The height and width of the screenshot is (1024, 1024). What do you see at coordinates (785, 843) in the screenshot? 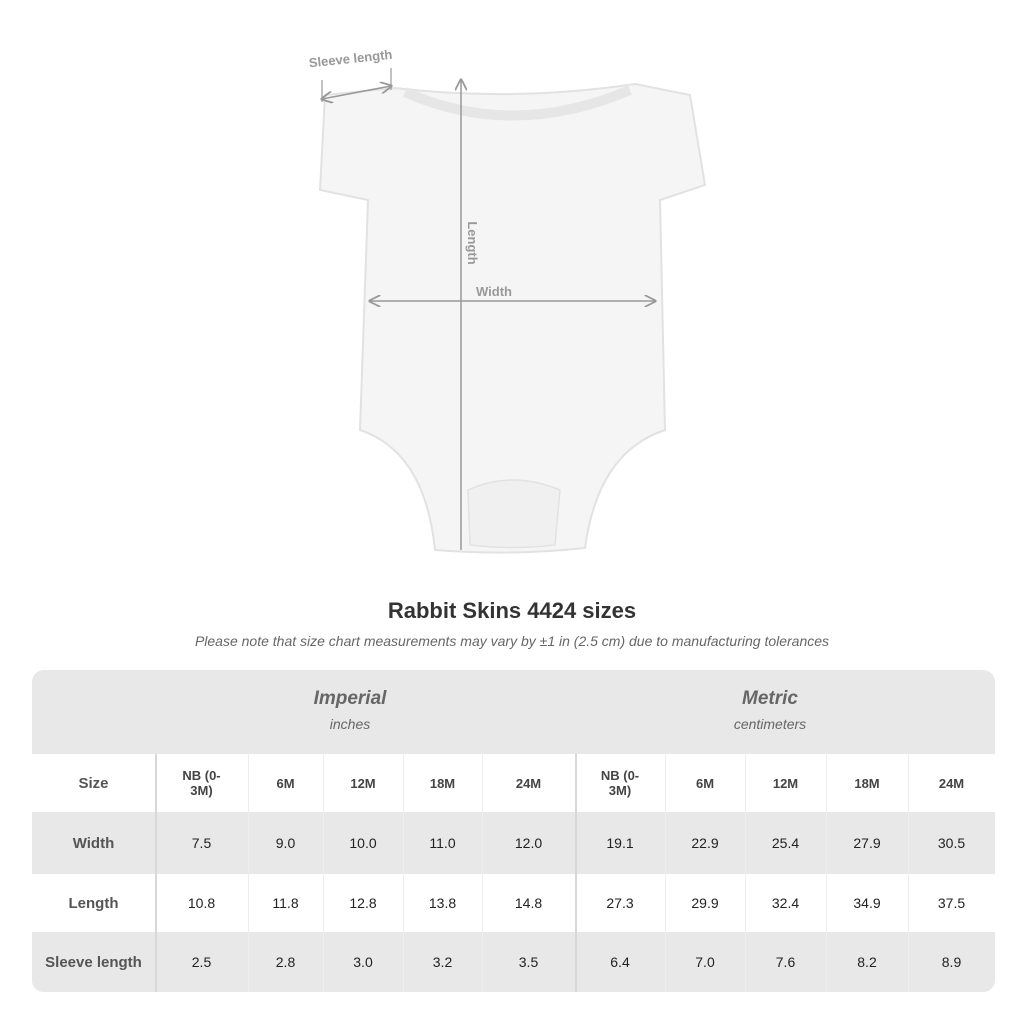
I see `table-cell: 25.4` at bounding box center [785, 843].